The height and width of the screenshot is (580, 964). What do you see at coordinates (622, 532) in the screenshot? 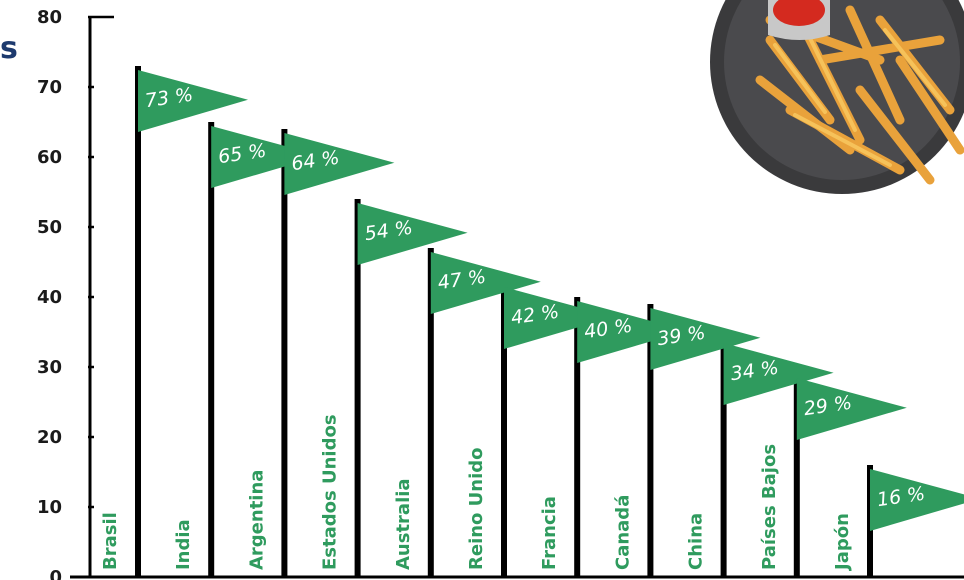
I see `x-tick-label: Canadá` at bounding box center [622, 532].